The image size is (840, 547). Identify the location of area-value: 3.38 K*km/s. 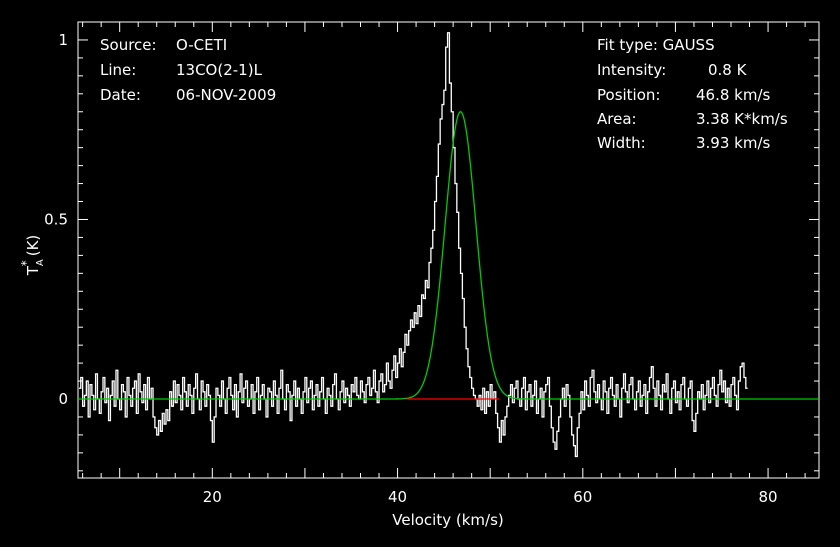
(742, 119).